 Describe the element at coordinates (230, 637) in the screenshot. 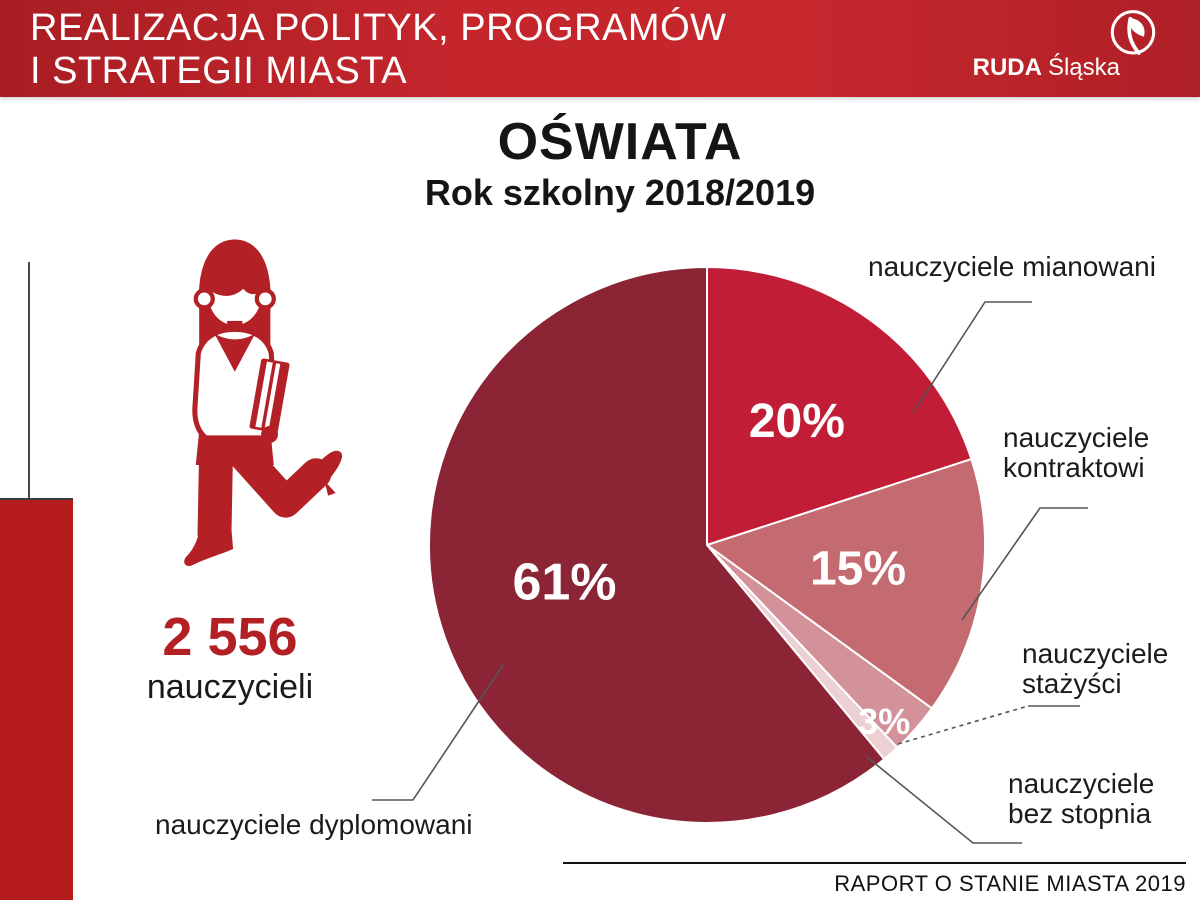

I see `teacher-count-value: 2 556` at that location.